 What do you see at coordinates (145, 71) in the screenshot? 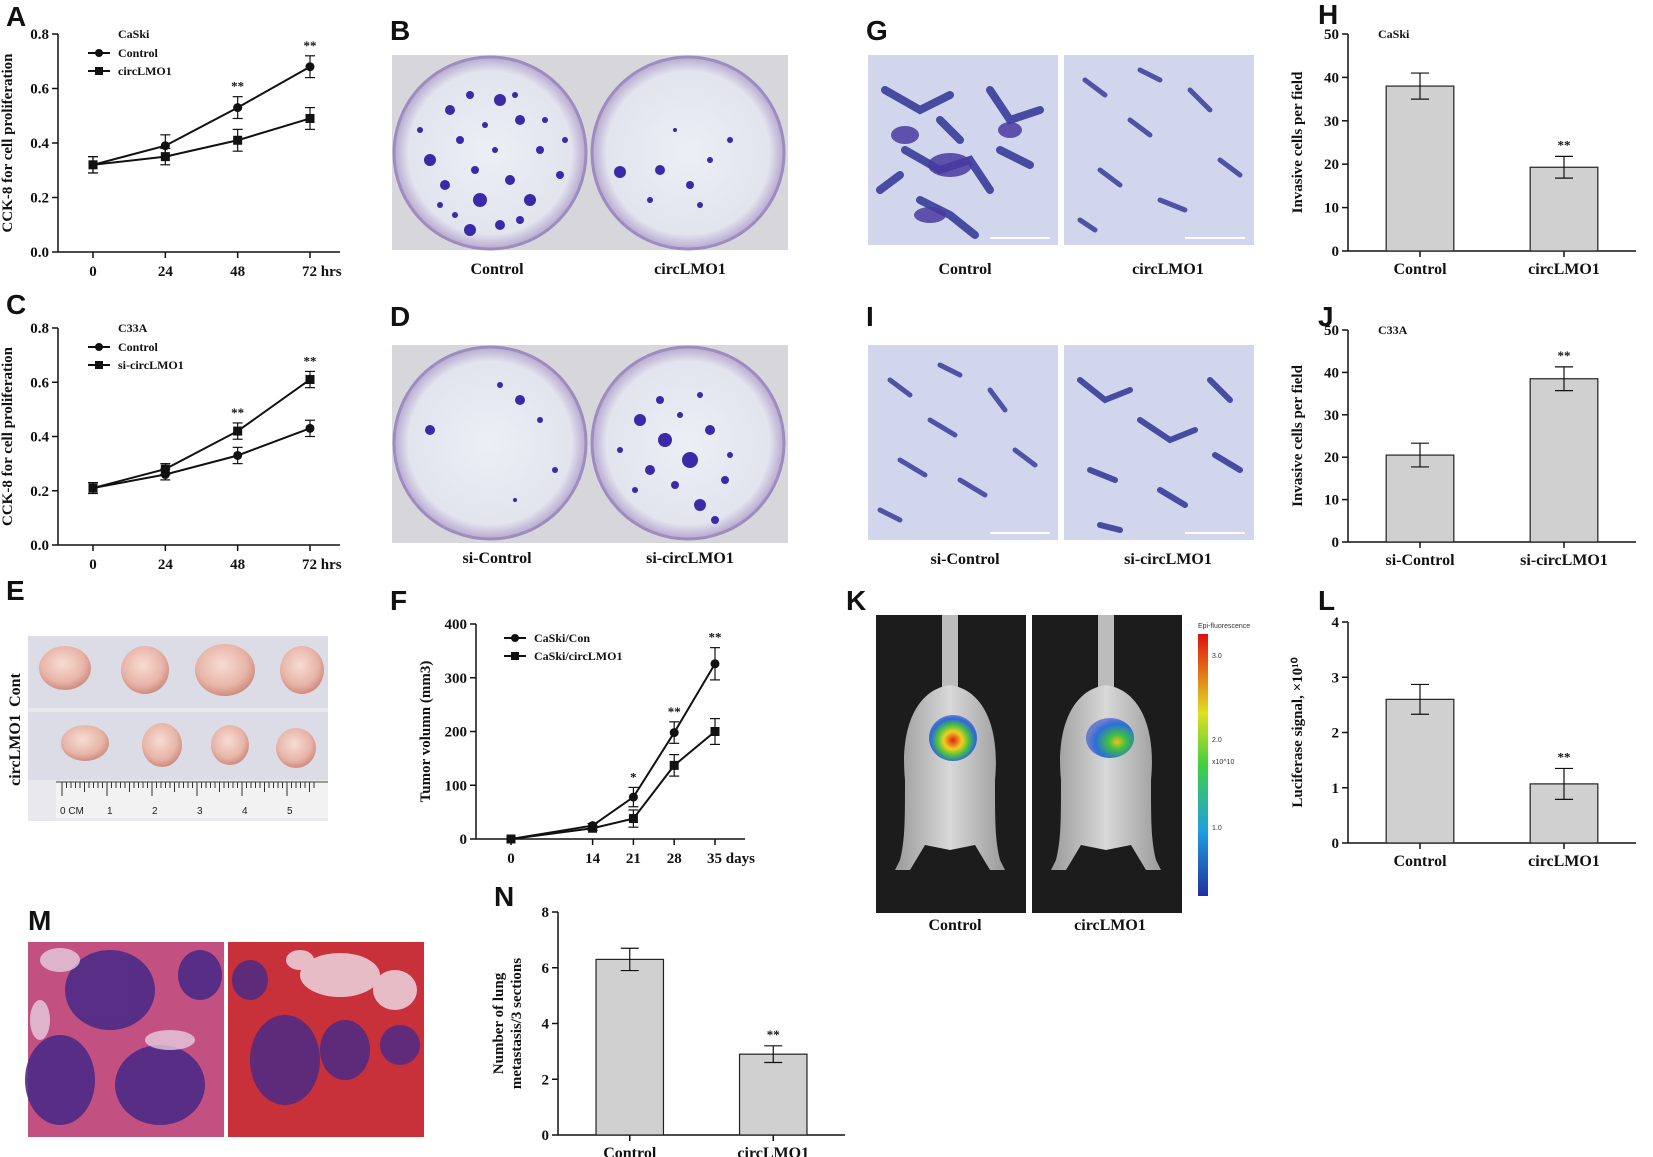
I see `legend-label-A-1: circLMO1` at bounding box center [145, 71].